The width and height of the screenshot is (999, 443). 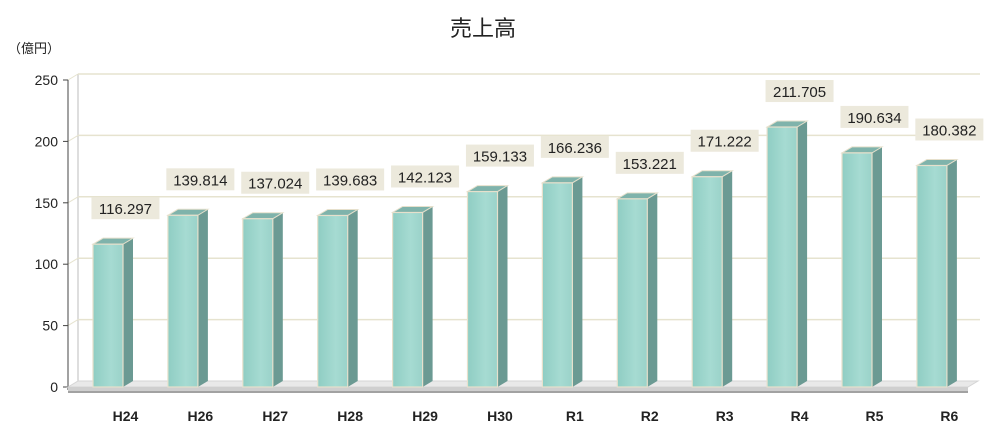 What do you see at coordinates (34, 49) in the screenshot?
I see `y-axis-unit-label: （億円）` at bounding box center [34, 49].